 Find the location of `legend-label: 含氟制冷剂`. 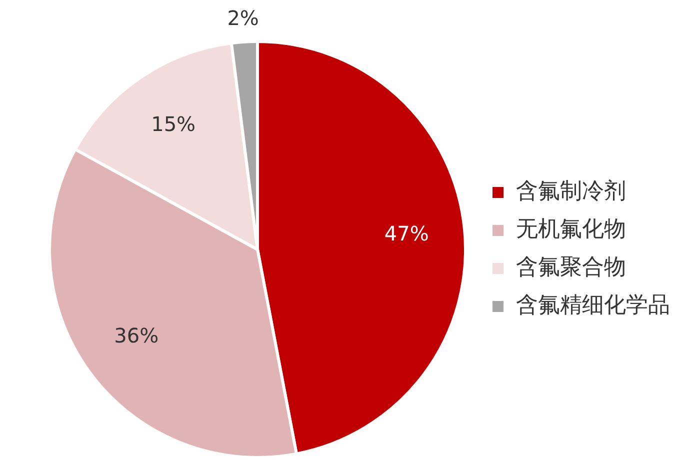

legend-label: 含氟制冷剂 is located at coordinates (571, 191).